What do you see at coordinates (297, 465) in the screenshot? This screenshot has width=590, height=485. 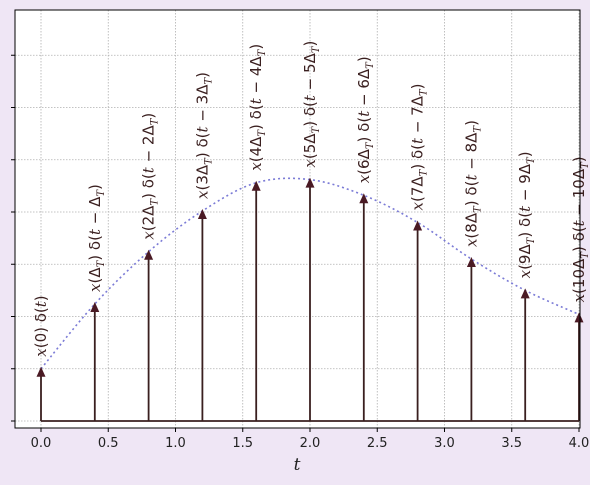 I see `x-axis-label: t` at bounding box center [297, 465].